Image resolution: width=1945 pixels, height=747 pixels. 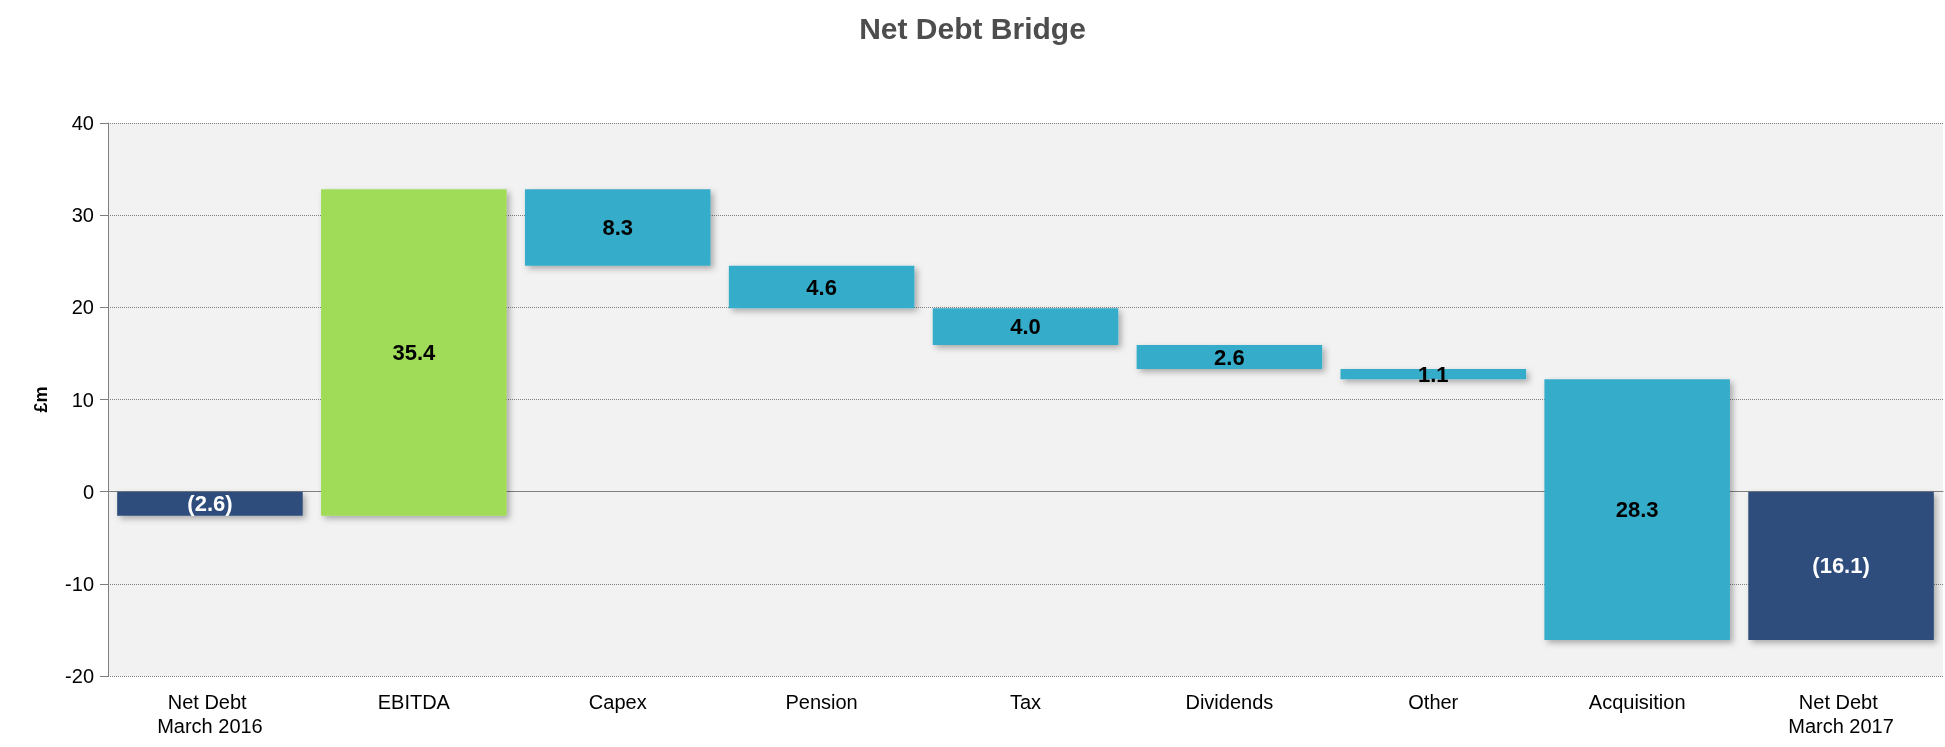 I want to click on x-tick-label: Tax, so click(x=1025, y=702).